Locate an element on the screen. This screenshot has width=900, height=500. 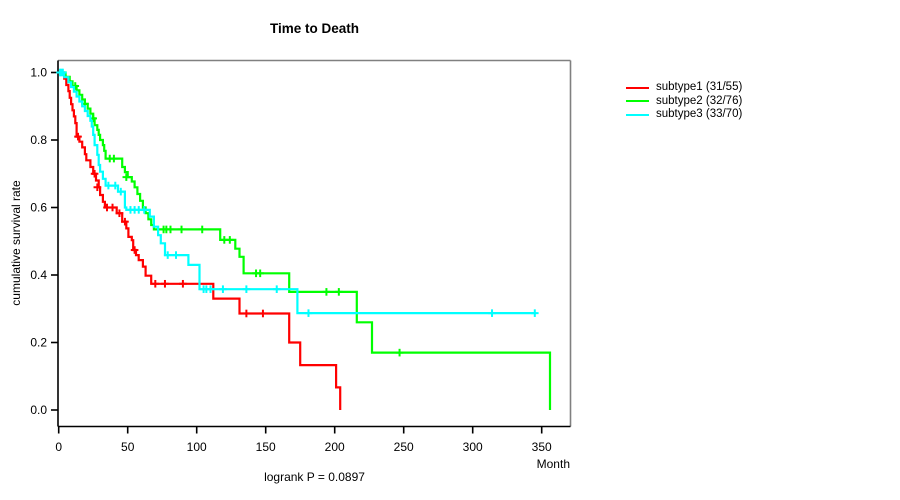
svg-text: 100 is located at coordinates (197, 447).